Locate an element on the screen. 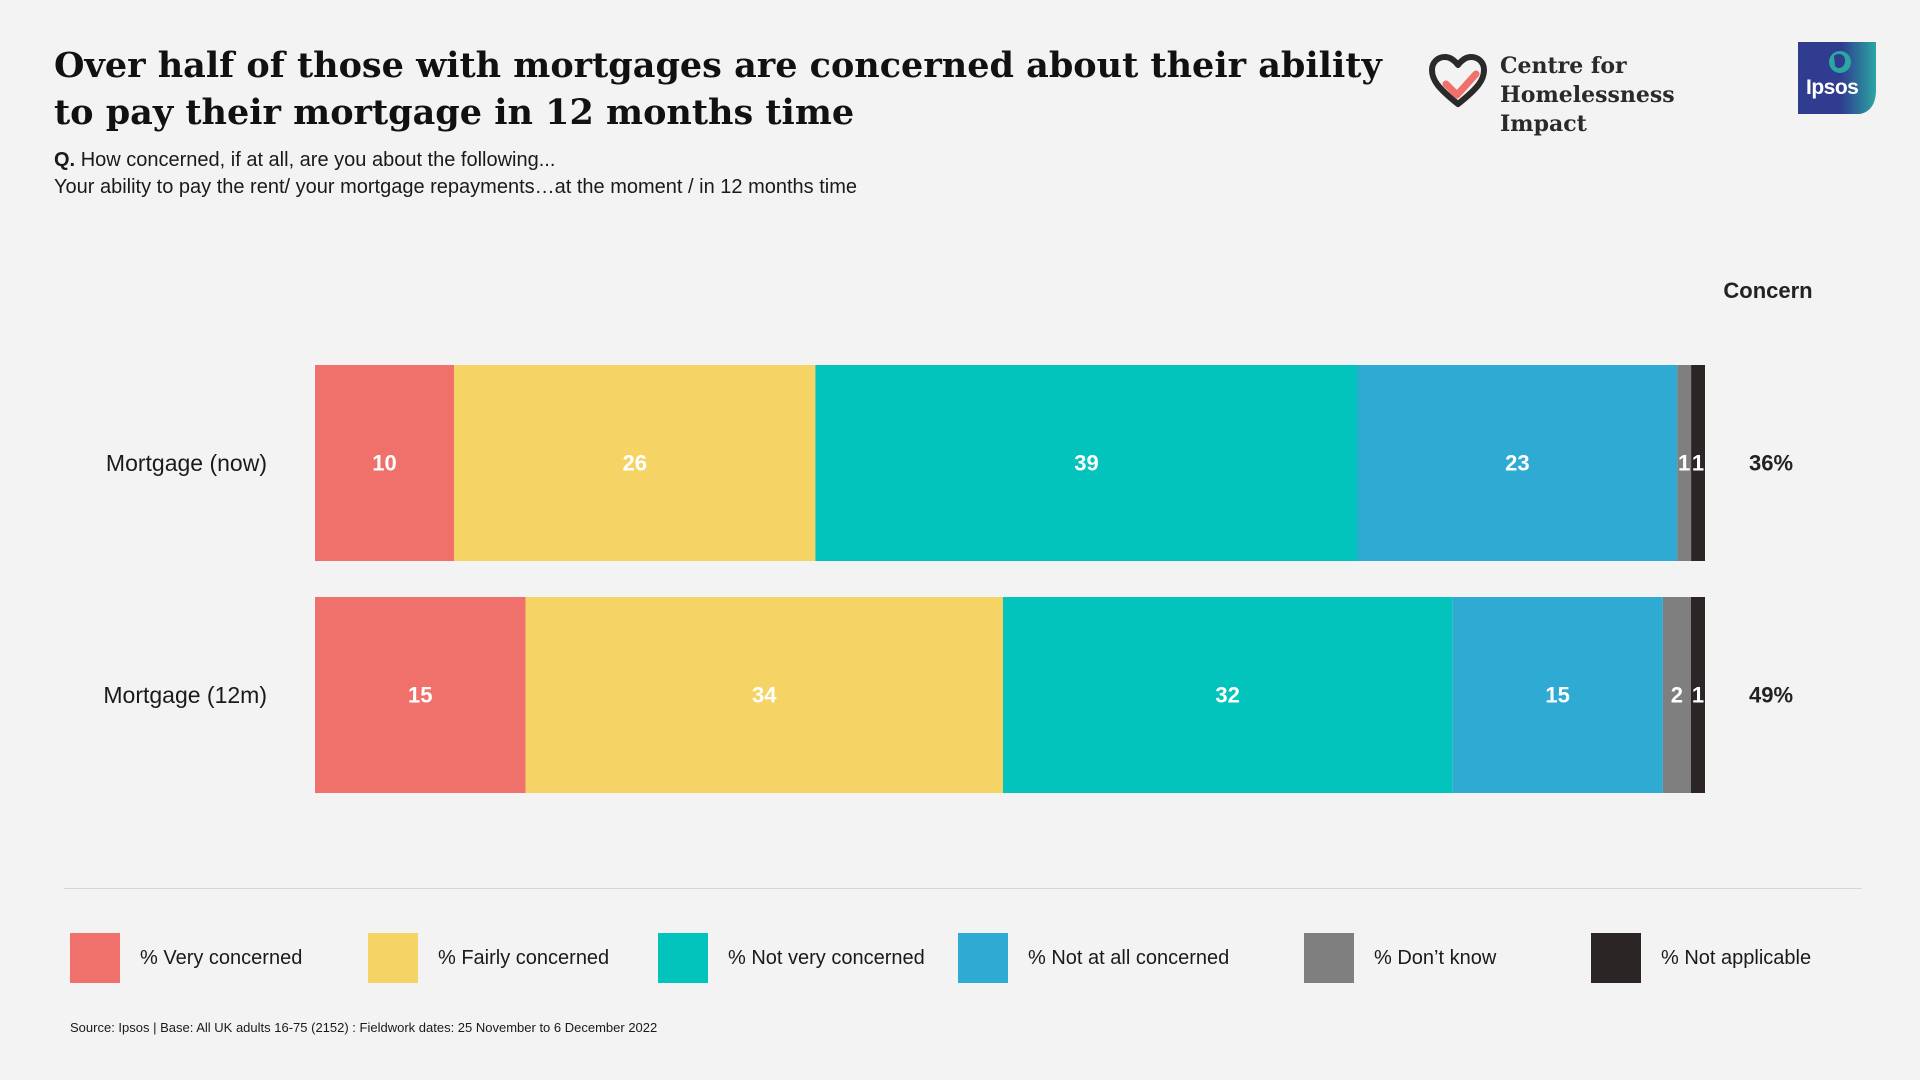  concern-value-mortgage-now: 36% is located at coordinates (1771, 463).